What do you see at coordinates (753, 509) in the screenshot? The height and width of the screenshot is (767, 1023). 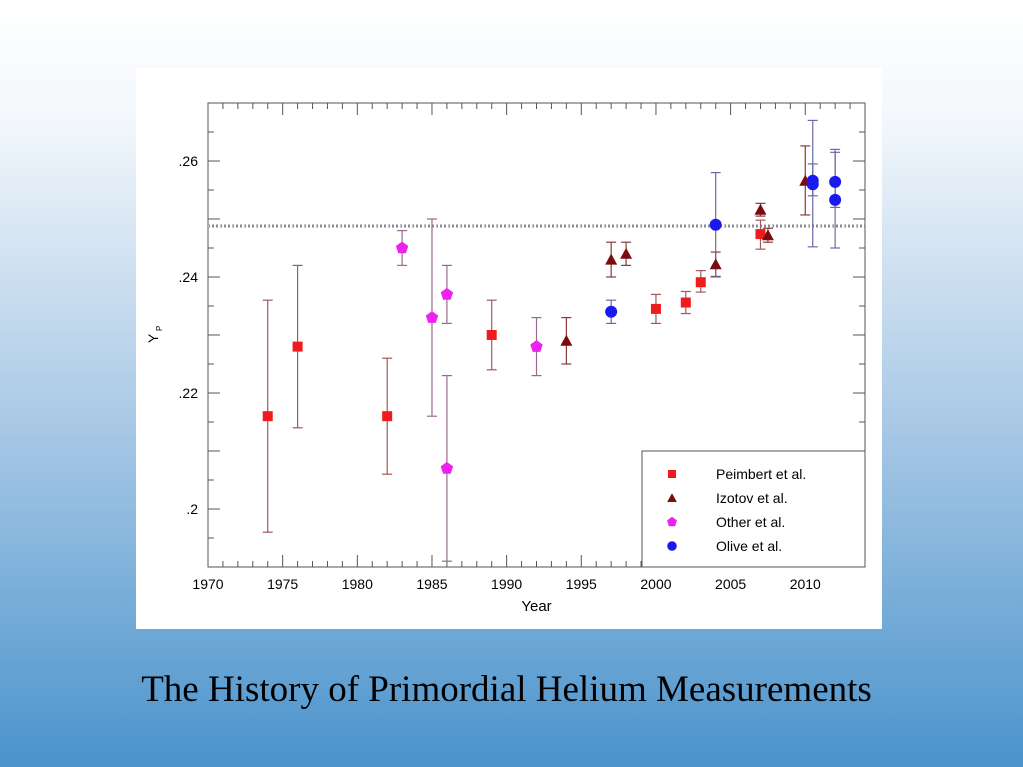 I see `legend-box` at bounding box center [753, 509].